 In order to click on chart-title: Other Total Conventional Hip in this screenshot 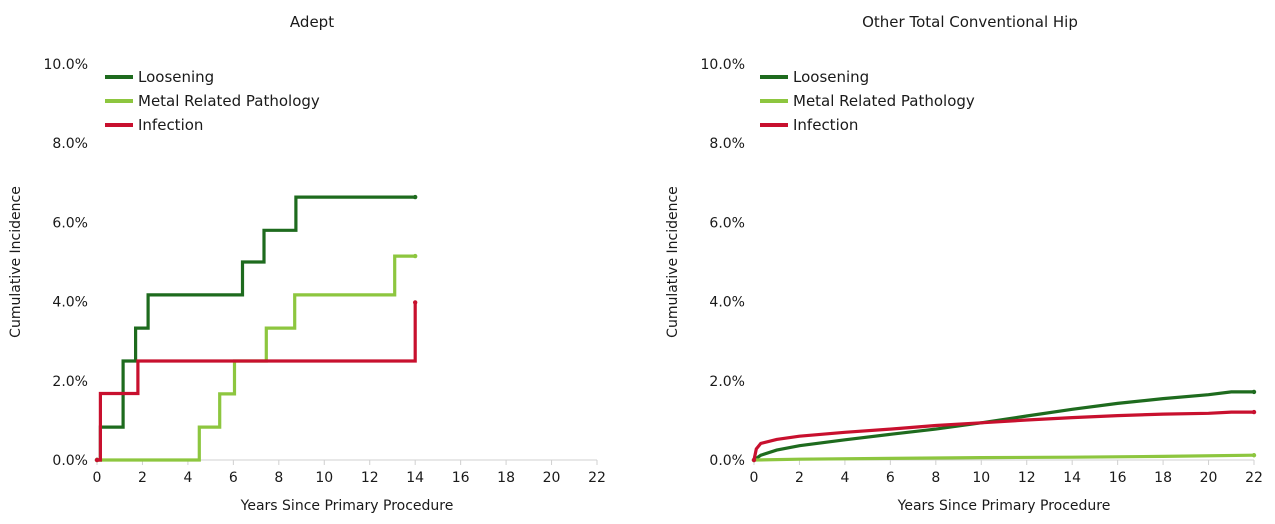, I will do `click(970, 22)`.